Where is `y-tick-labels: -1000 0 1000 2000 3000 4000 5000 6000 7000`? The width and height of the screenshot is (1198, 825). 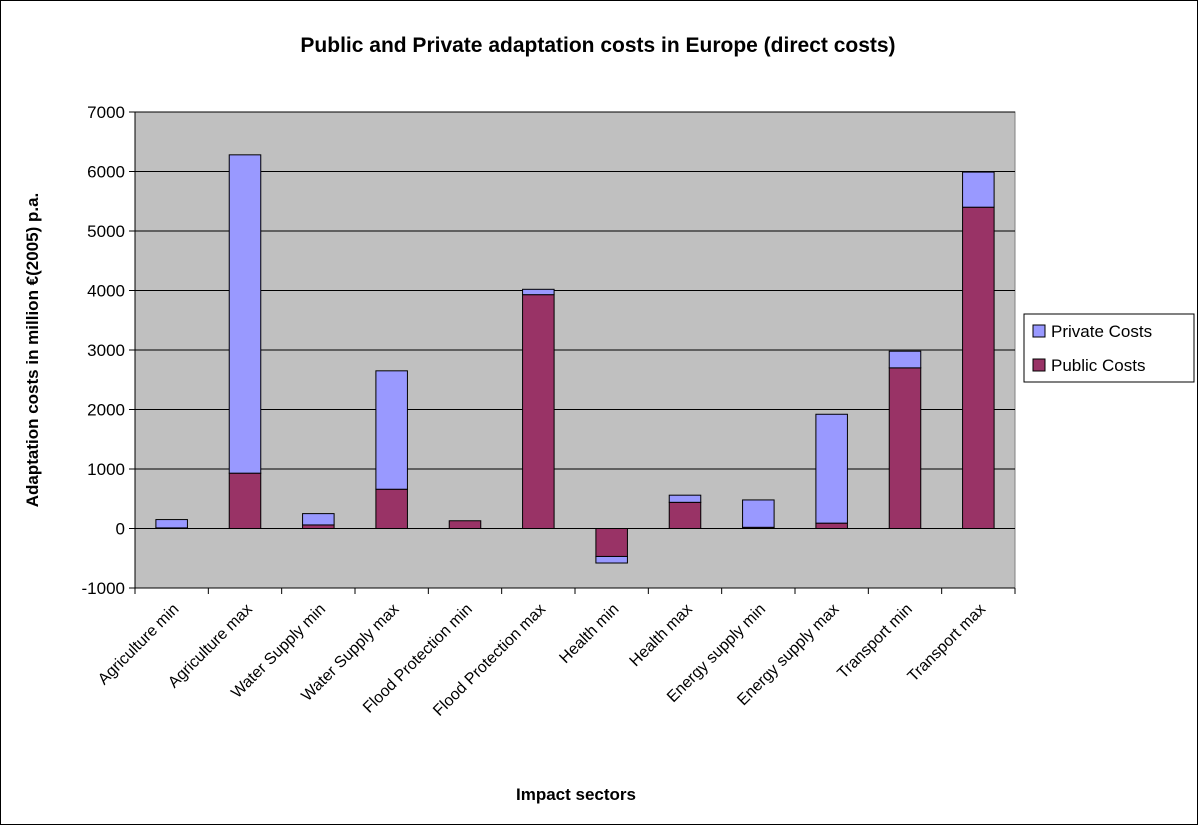
y-tick-labels: -1000 0 1000 2000 3000 4000 5000 6000 7000 is located at coordinates (103, 350).